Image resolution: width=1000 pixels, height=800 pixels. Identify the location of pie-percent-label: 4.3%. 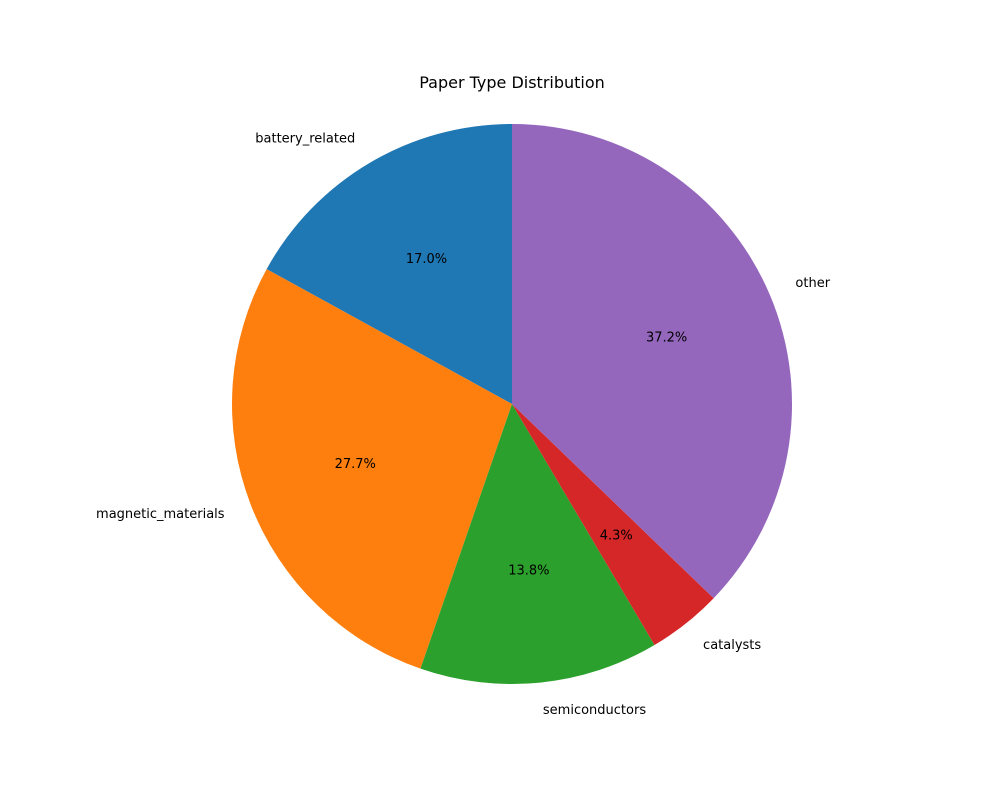
(616, 535).